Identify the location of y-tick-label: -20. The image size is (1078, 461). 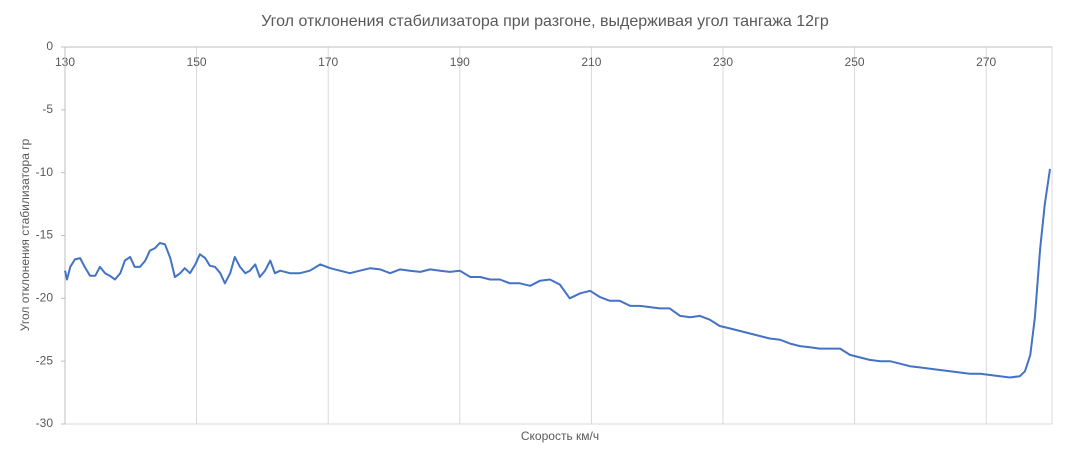
(45, 298).